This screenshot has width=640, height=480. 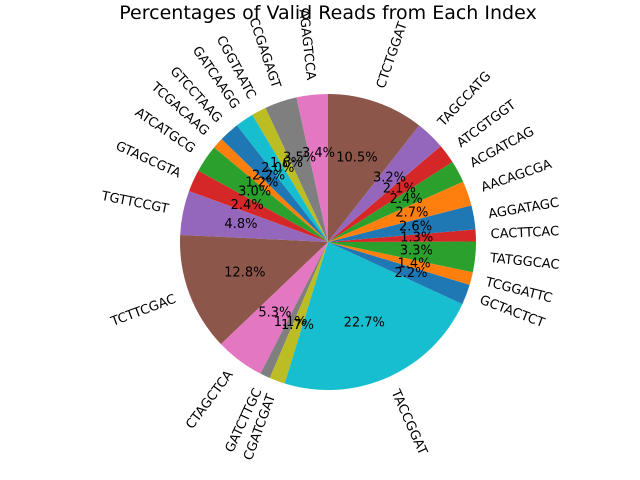 What do you see at coordinates (523, 209) in the screenshot?
I see `slice-label-aggatagc: AGGATAGC` at bounding box center [523, 209].